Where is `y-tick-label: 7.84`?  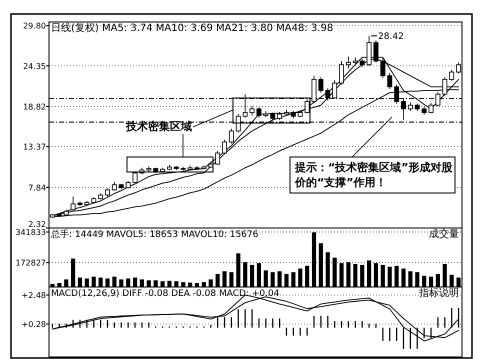
y-tick-label: 7.84 is located at coordinates (37, 187).